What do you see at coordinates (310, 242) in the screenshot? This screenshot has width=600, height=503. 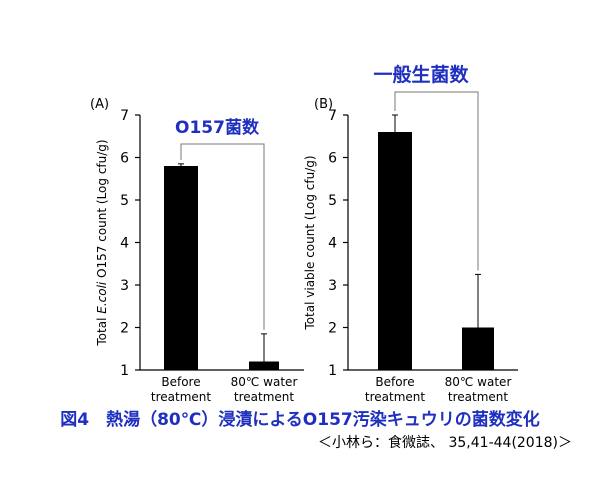 I see `y-axis-title: Total viable count (Log cfu/g)` at bounding box center [310, 242].